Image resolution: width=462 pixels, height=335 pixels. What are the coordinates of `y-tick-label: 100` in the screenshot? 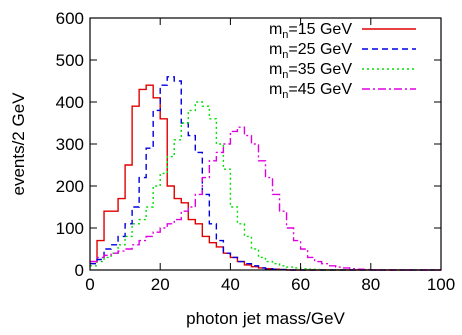 It's located at (70, 228).